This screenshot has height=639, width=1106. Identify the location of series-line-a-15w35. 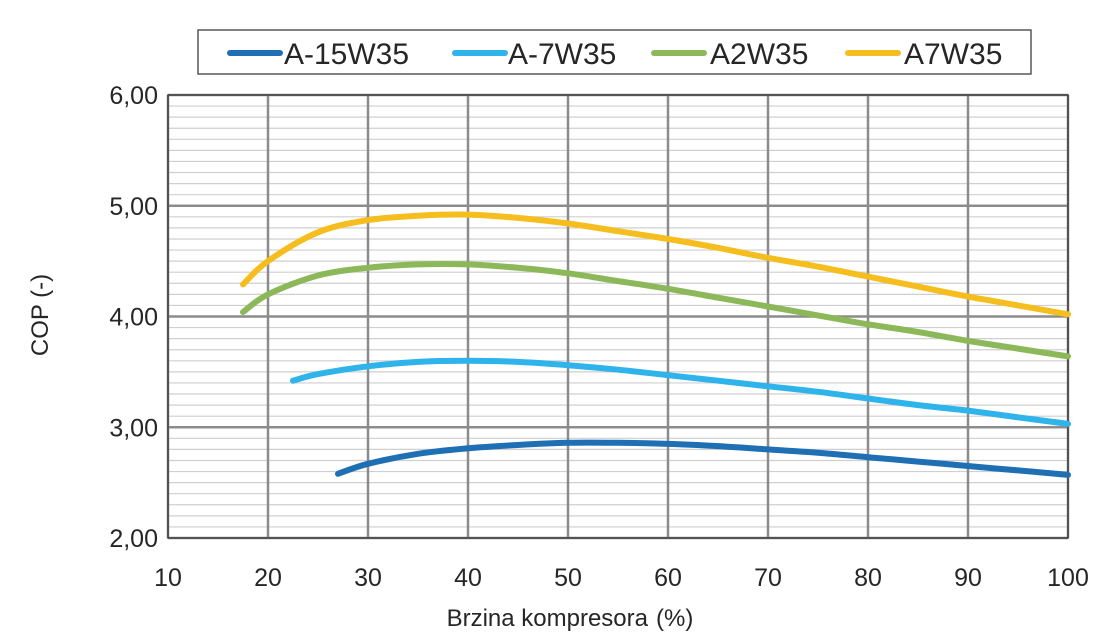
(703, 458).